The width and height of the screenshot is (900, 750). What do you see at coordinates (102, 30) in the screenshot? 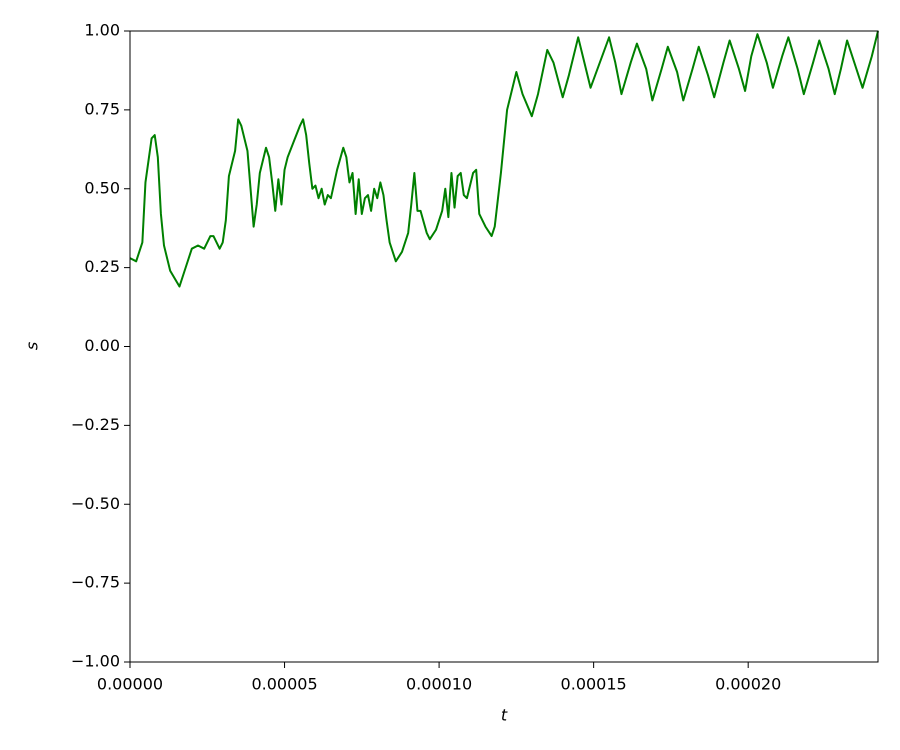
I see `y-tick-label: 1.00` at bounding box center [102, 30].